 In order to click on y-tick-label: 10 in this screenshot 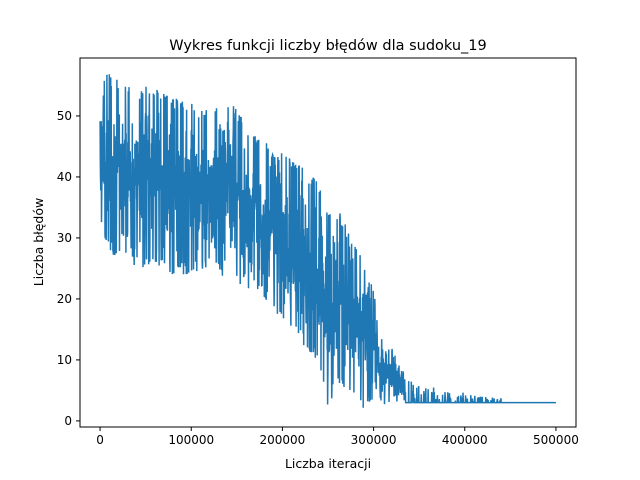, I will do `click(64, 360)`.